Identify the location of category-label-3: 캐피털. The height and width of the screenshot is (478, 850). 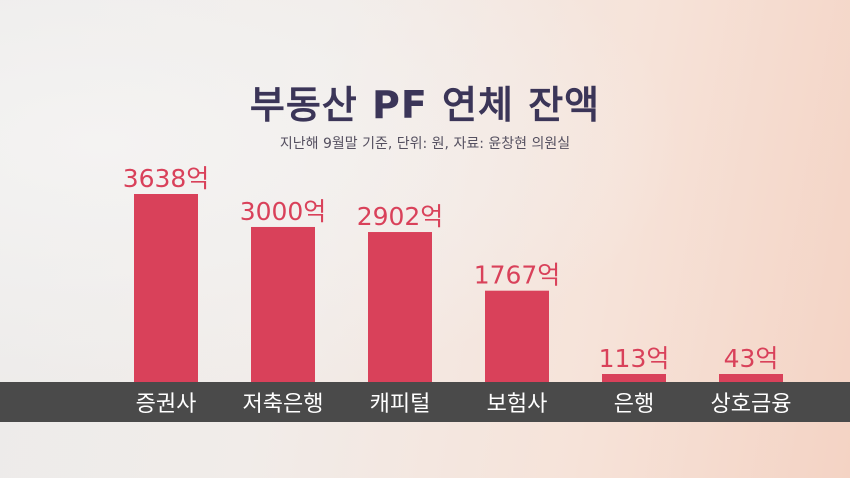
(400, 404).